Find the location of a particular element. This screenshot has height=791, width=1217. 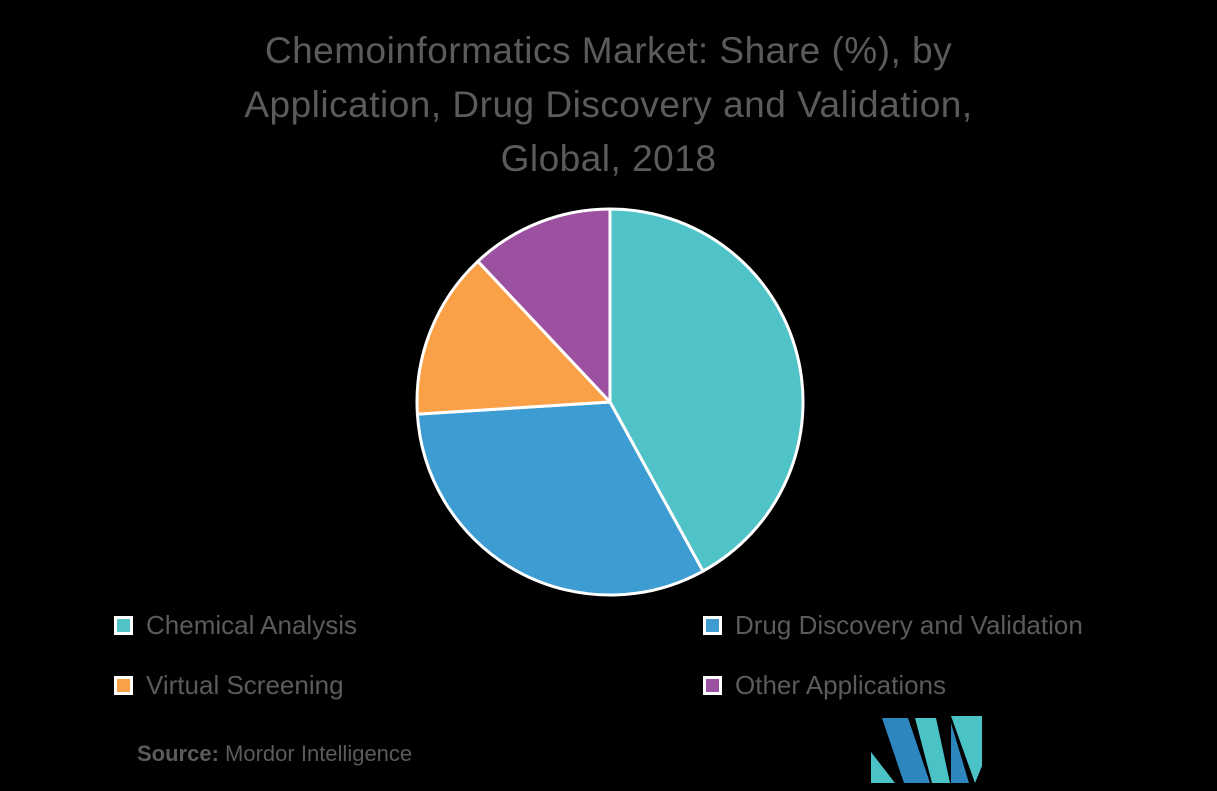

chart-title-line-1: Chemoinformatics Market: Share (%), by is located at coordinates (608, 50).